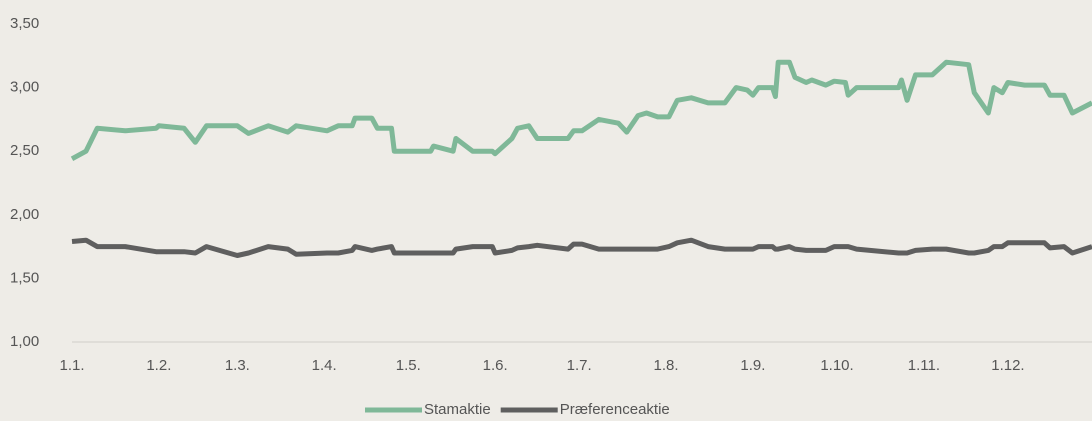 The width and height of the screenshot is (1092, 421). I want to click on x-tick-label: 1.11., so click(924, 365).